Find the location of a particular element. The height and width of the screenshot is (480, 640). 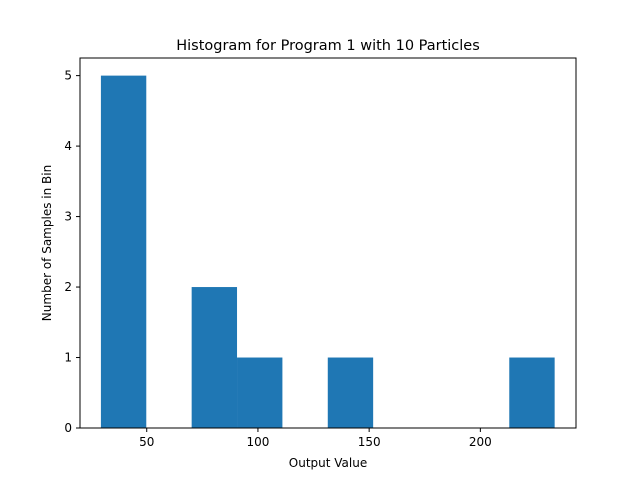

y-tick-label: 2 is located at coordinates (68, 287).